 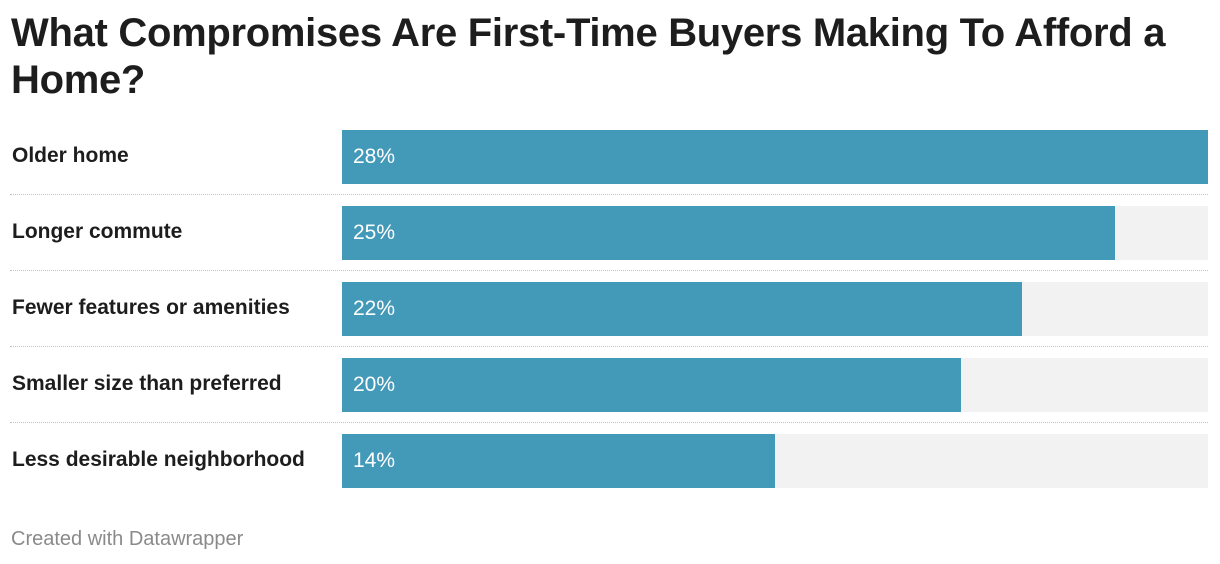 What do you see at coordinates (70, 155) in the screenshot?
I see `category-label: Older home` at bounding box center [70, 155].